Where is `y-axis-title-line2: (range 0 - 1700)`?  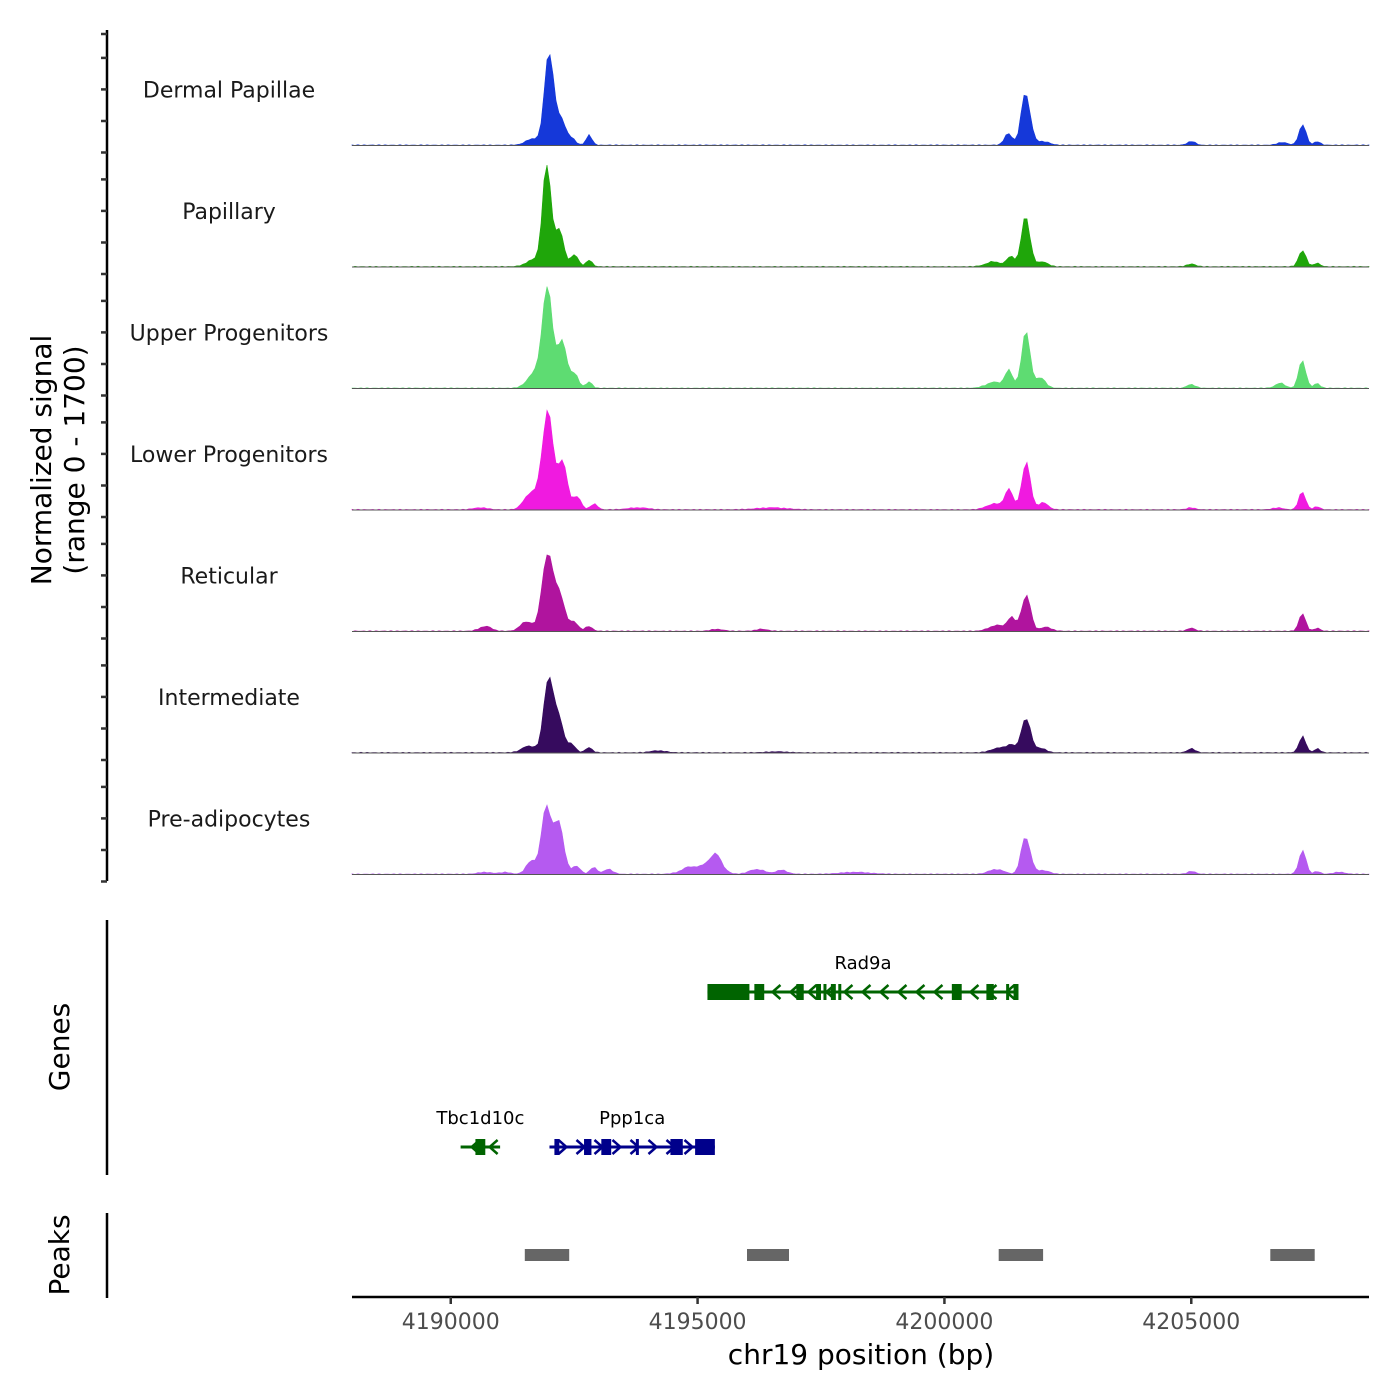 y-axis-title-line2: (range 0 - 1700) is located at coordinates (74, 459).